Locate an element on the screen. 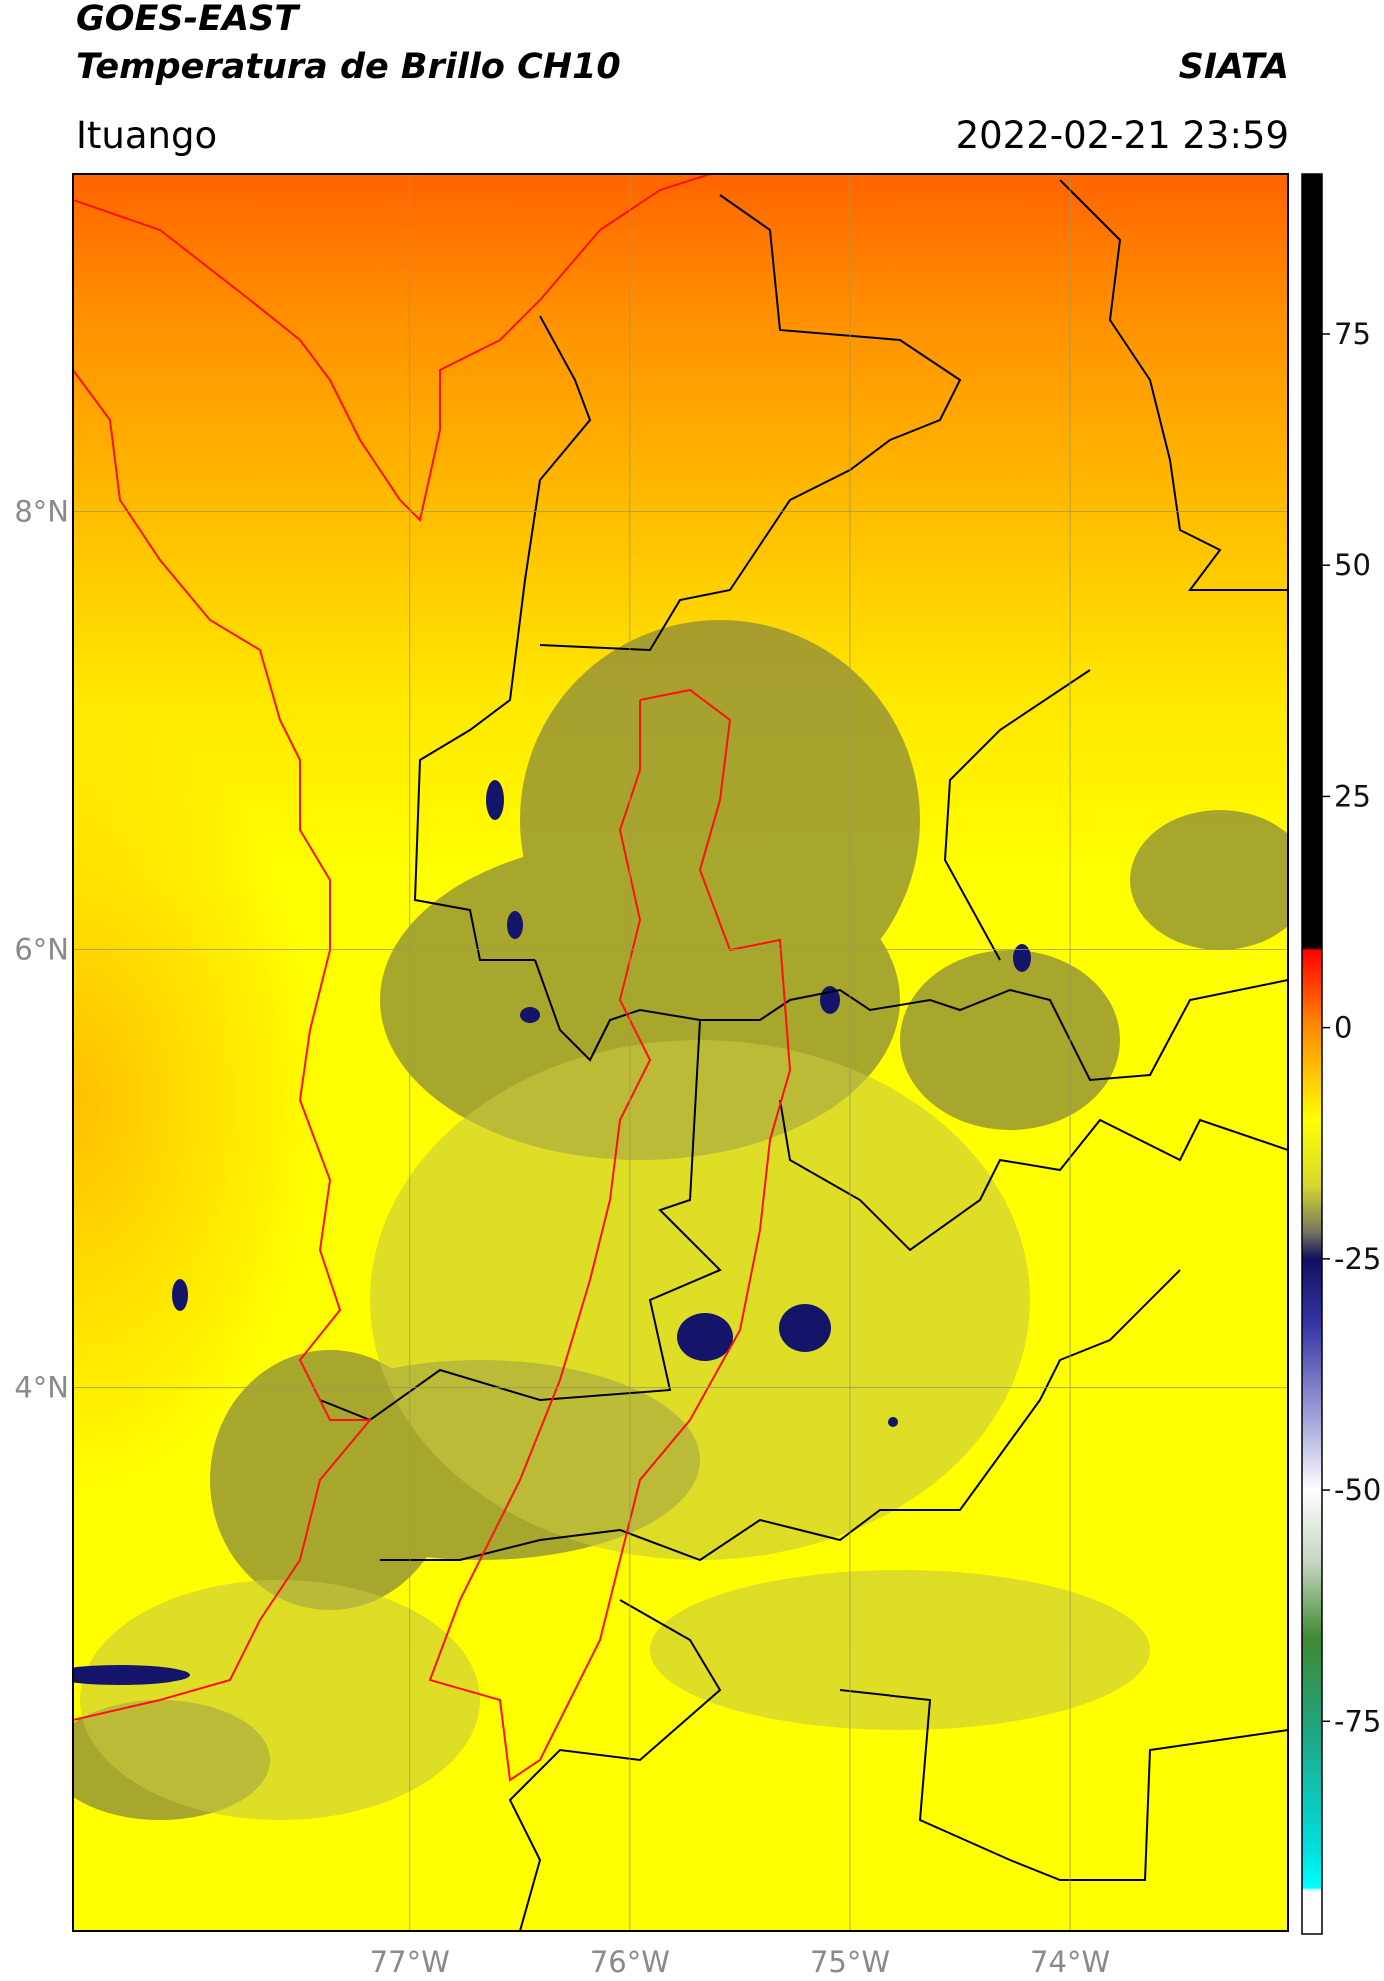 This screenshot has height=1981, width=1384. colorbar-label: -50 is located at coordinates (1357, 1490).